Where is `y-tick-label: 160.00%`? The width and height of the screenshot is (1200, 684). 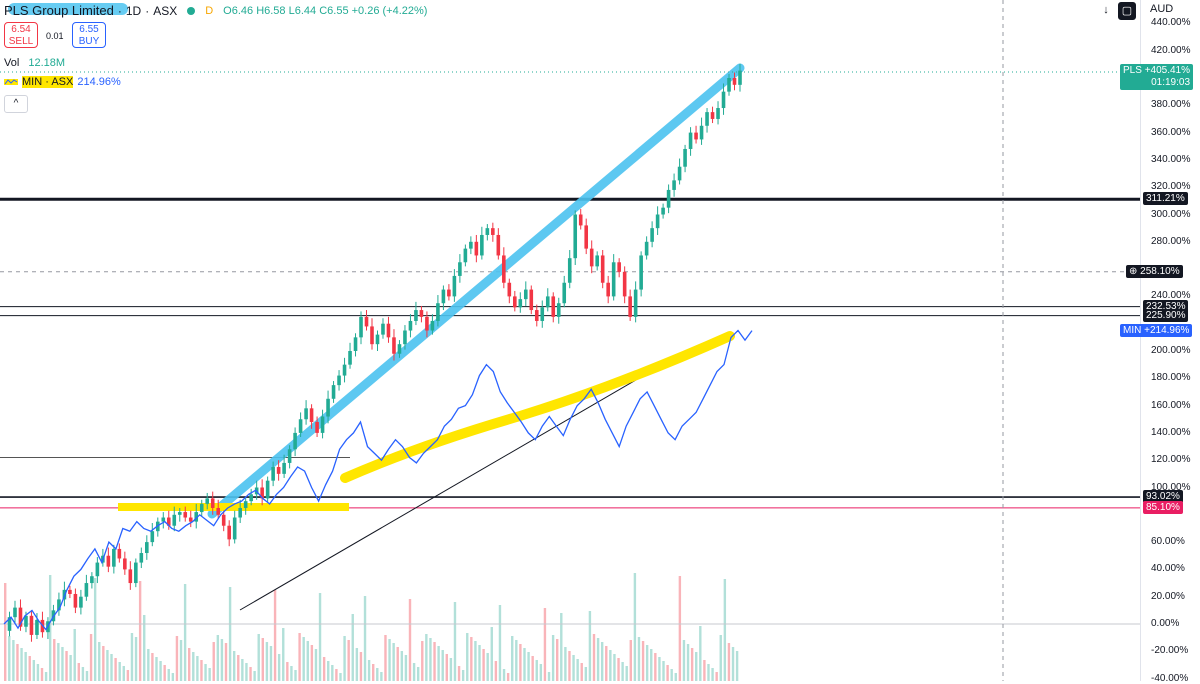 y-tick-label: 160.00% is located at coordinates (1171, 405).